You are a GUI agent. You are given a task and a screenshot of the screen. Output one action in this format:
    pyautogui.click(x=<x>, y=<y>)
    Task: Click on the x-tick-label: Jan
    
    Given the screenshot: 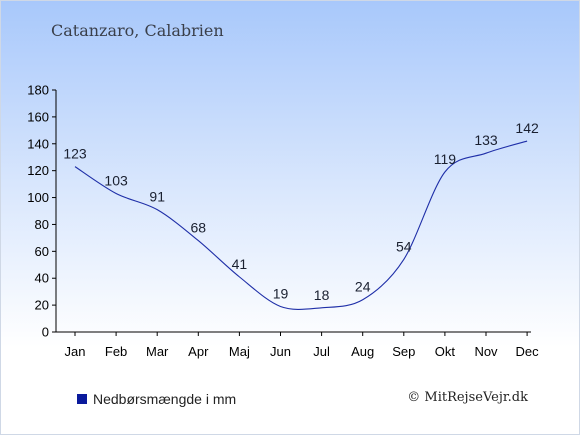 What is the action you would take?
    pyautogui.click(x=75, y=351)
    